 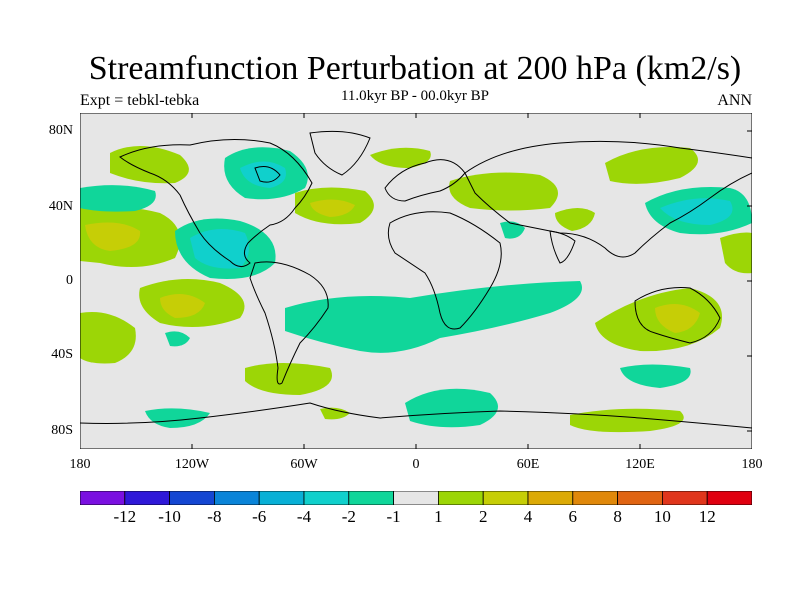 What do you see at coordinates (259, 516) in the screenshot?
I see `colorbar-label: -6` at bounding box center [259, 516].